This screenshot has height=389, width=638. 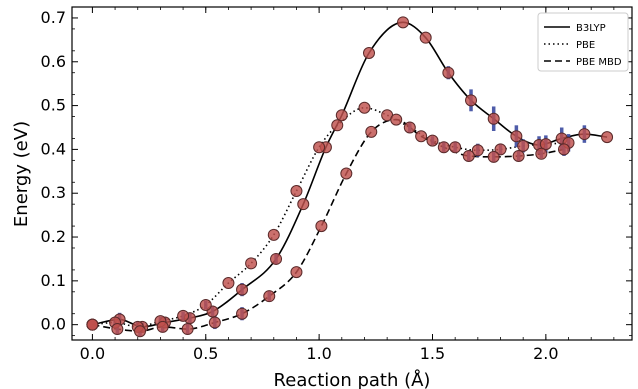 I want to click on x-tick-label: 1.5, so click(x=432, y=353).